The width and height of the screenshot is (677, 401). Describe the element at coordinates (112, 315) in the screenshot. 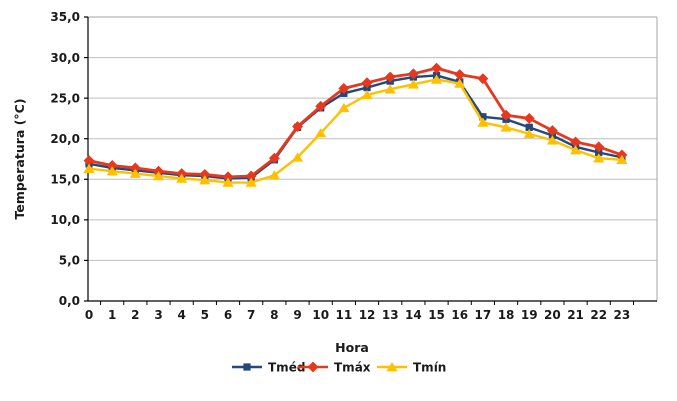

I see `x-tick-label: 1` at that location.